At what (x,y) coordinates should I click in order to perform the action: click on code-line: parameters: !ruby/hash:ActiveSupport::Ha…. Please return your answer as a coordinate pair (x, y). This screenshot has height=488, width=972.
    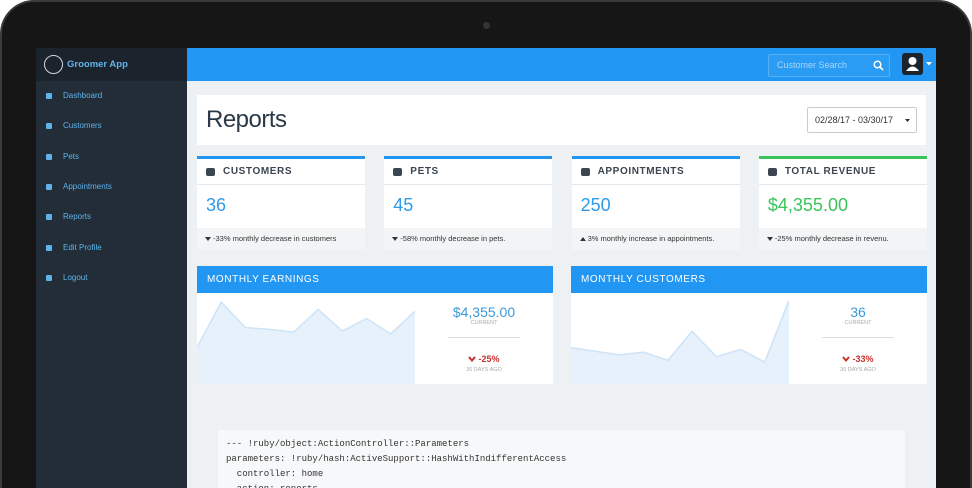
    Looking at the image, I should click on (396, 459).